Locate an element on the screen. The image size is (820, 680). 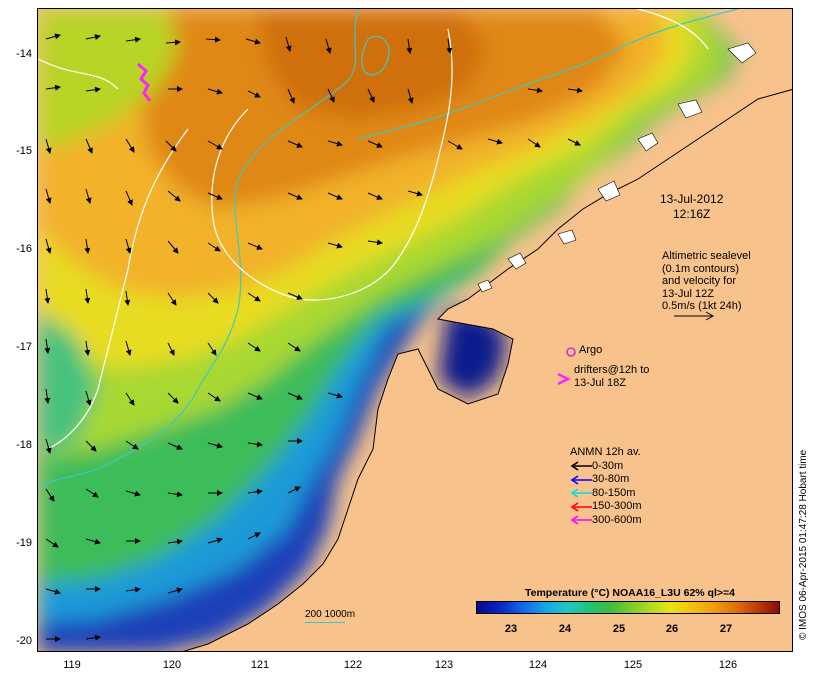
colorbar-tick: 27 is located at coordinates (726, 629).